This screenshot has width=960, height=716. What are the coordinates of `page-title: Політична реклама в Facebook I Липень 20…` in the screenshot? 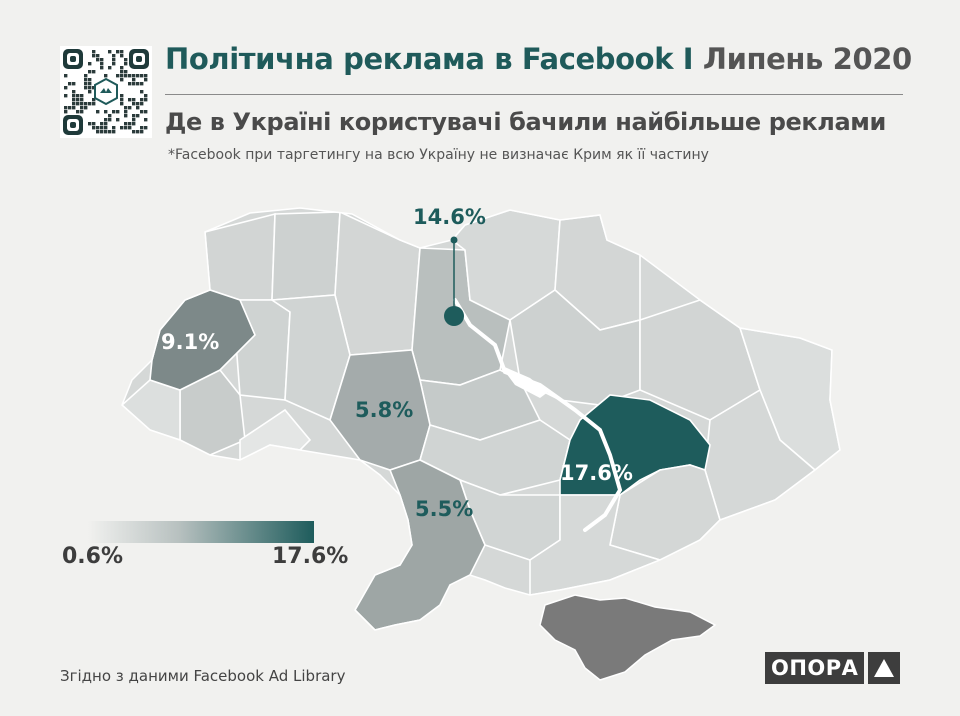 It's located at (538, 59).